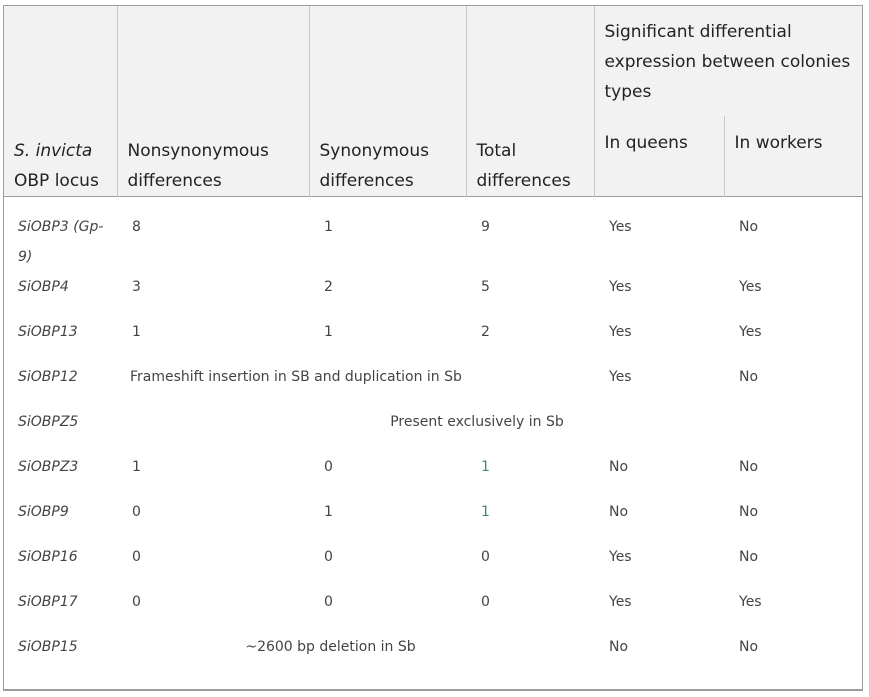 This screenshot has width=869, height=697. I want to click on locus-name: SiOBP3, so click(43, 226).